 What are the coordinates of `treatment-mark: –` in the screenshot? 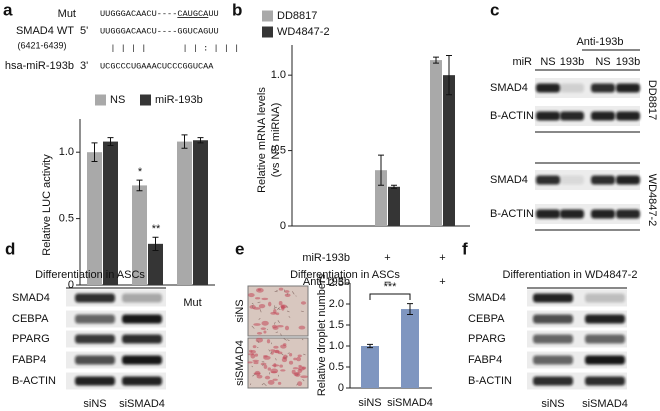 It's located at (387, 282).